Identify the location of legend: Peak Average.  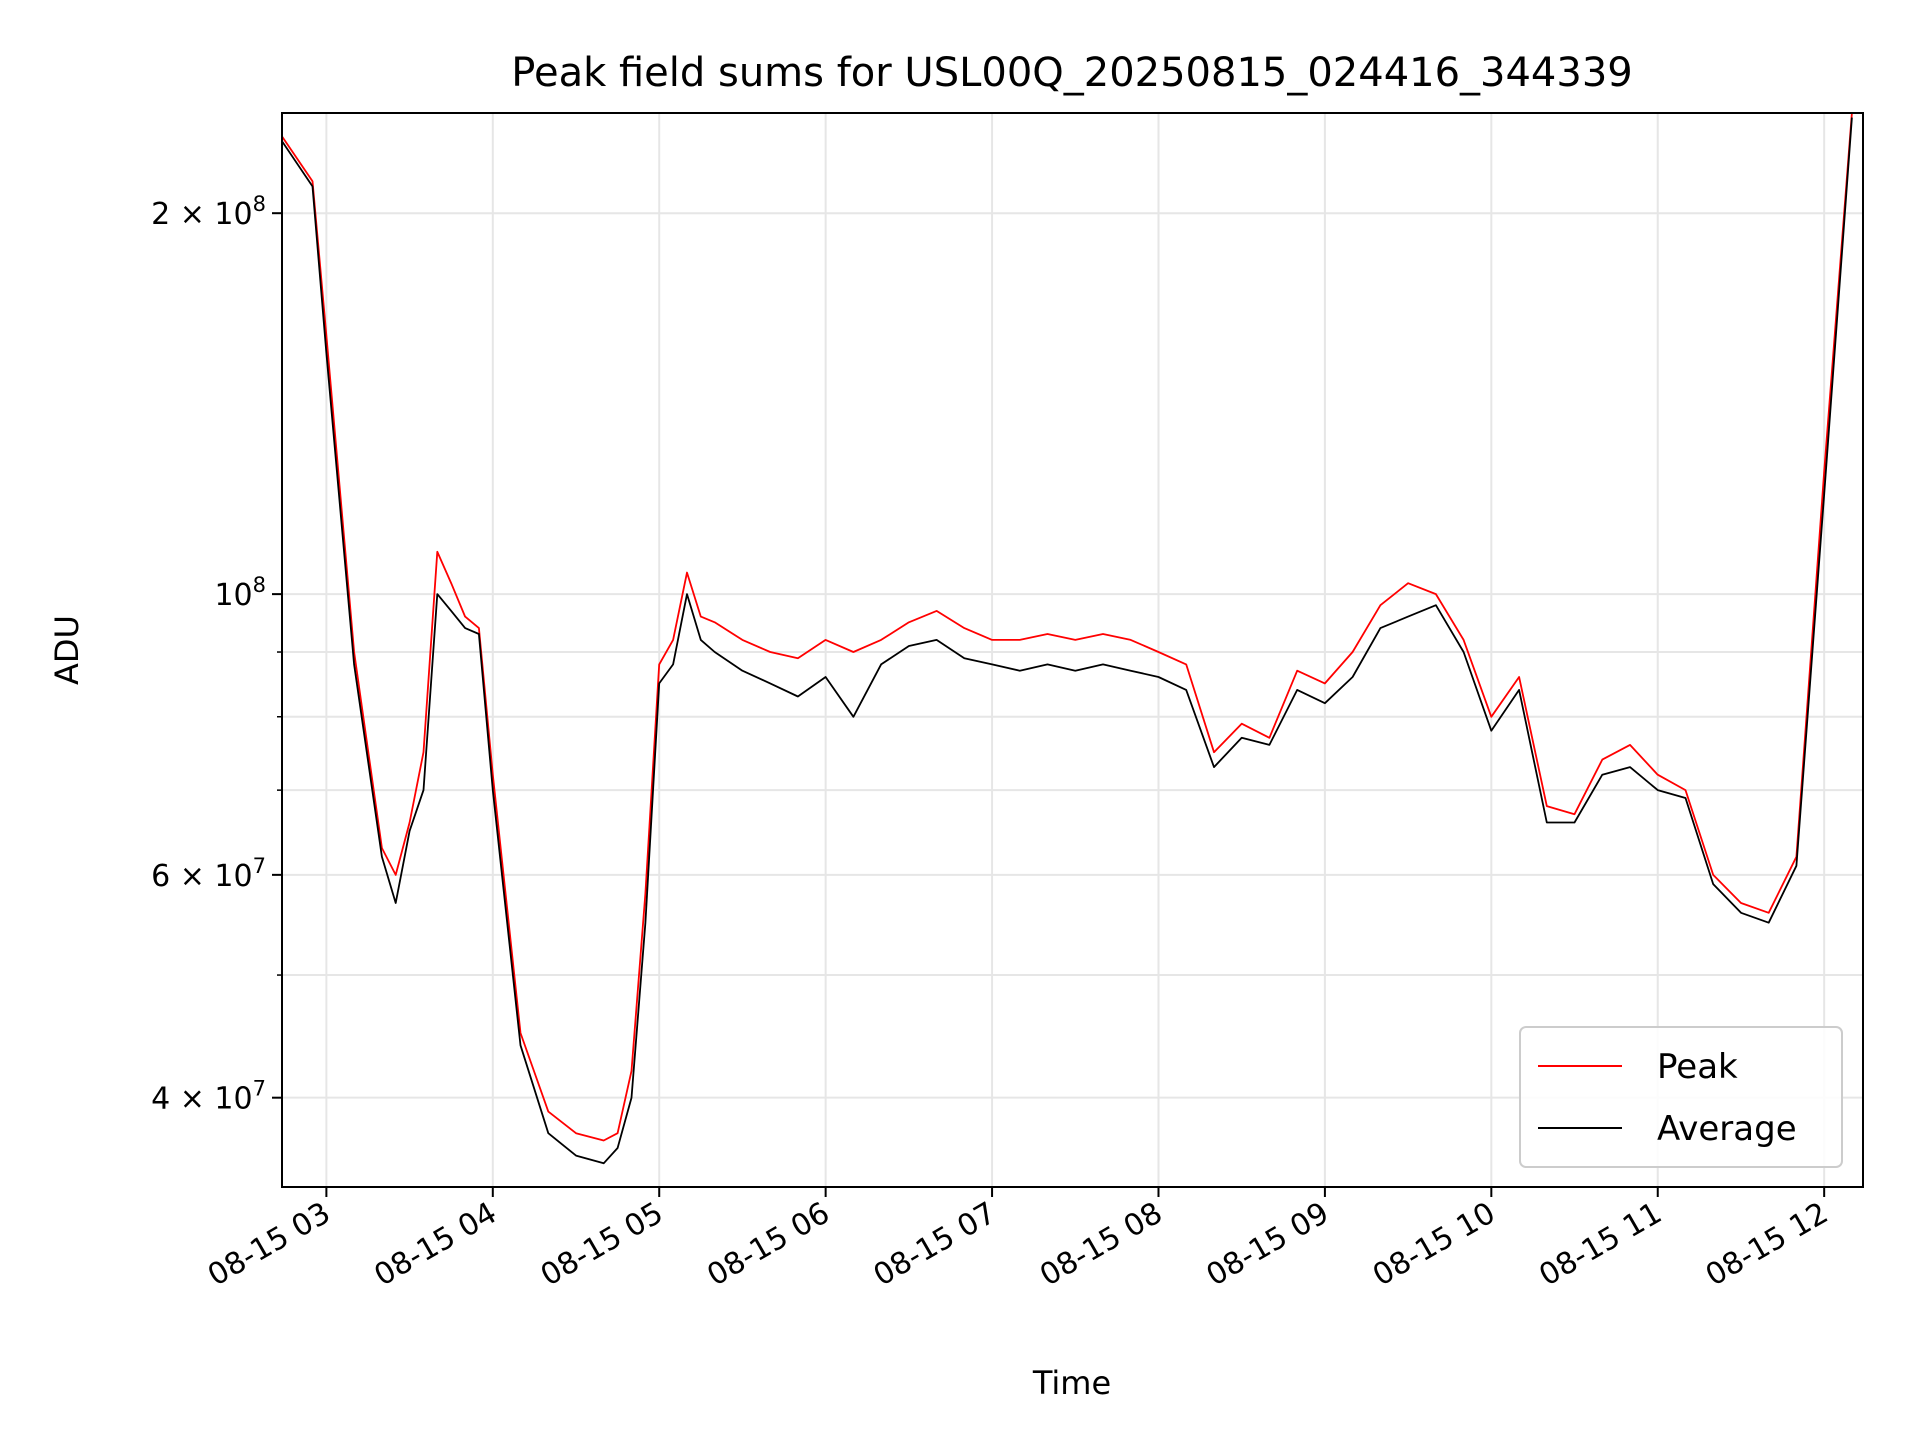
(1681, 1097).